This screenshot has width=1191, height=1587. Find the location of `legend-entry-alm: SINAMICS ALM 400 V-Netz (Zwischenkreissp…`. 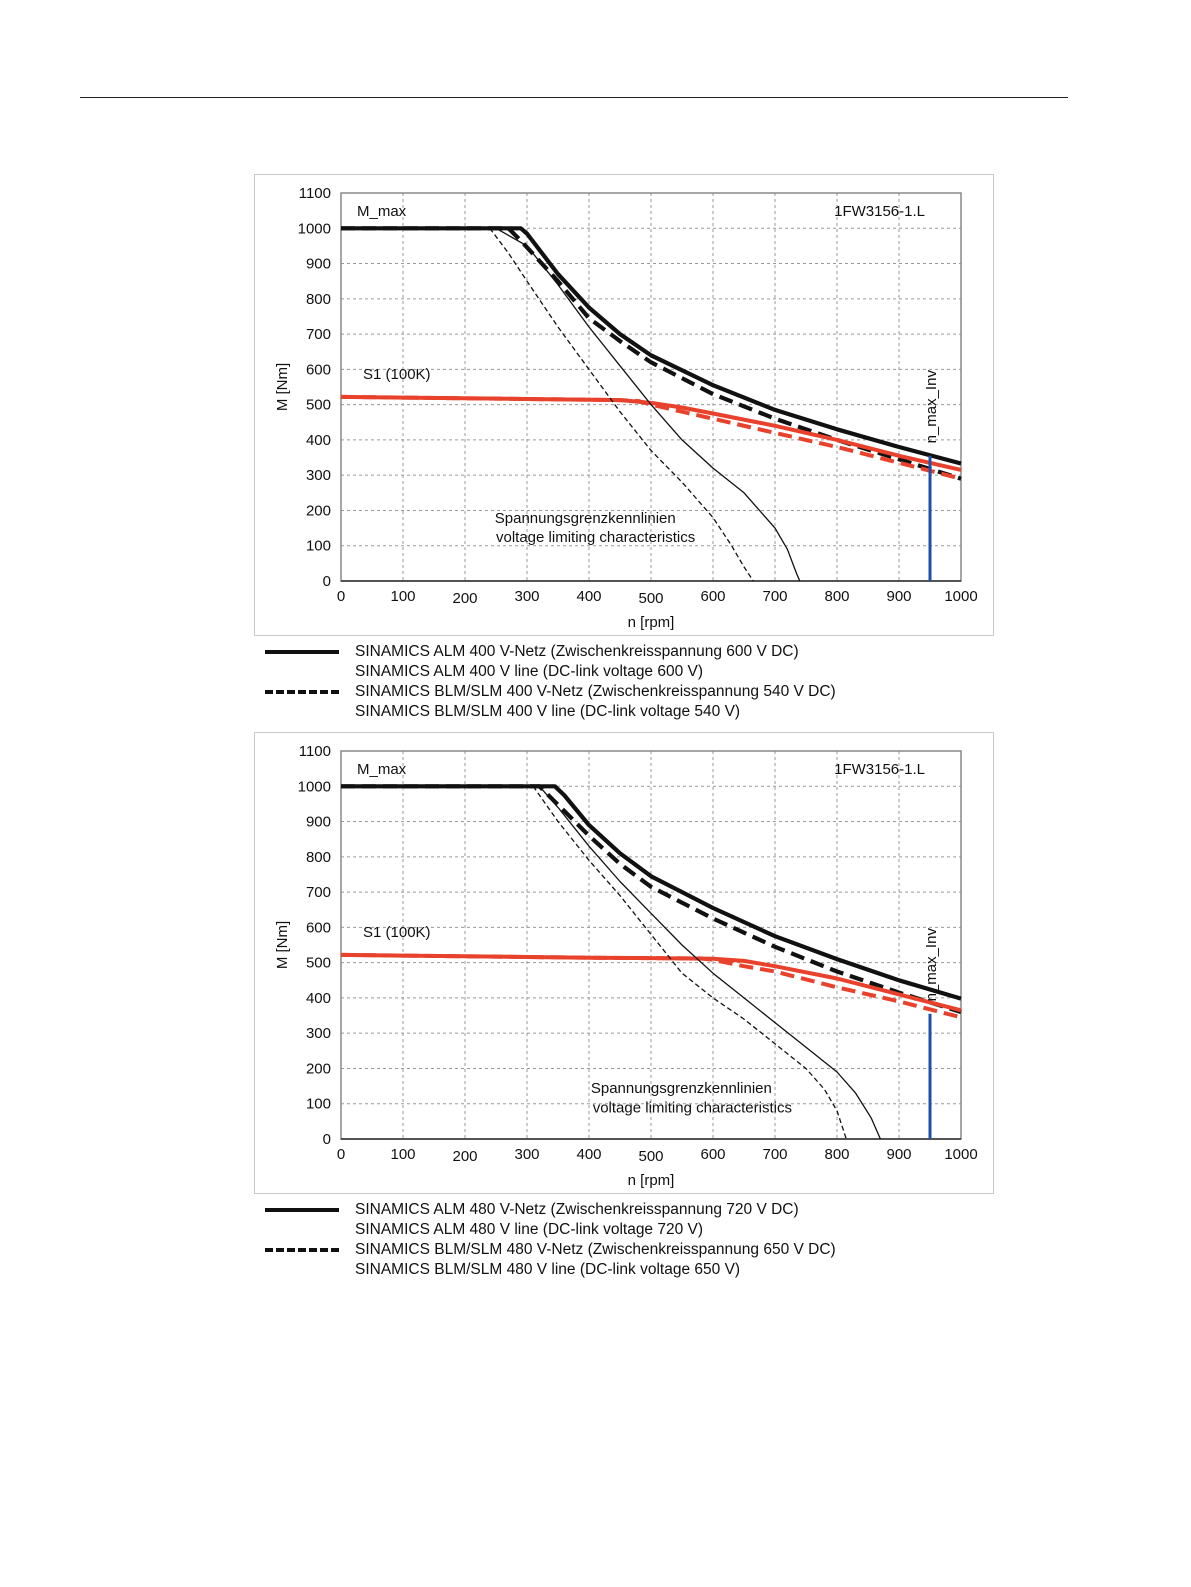

legend-entry-alm: SINAMICS ALM 400 V-Netz (Zwischenkreissp… is located at coordinates (615, 662).